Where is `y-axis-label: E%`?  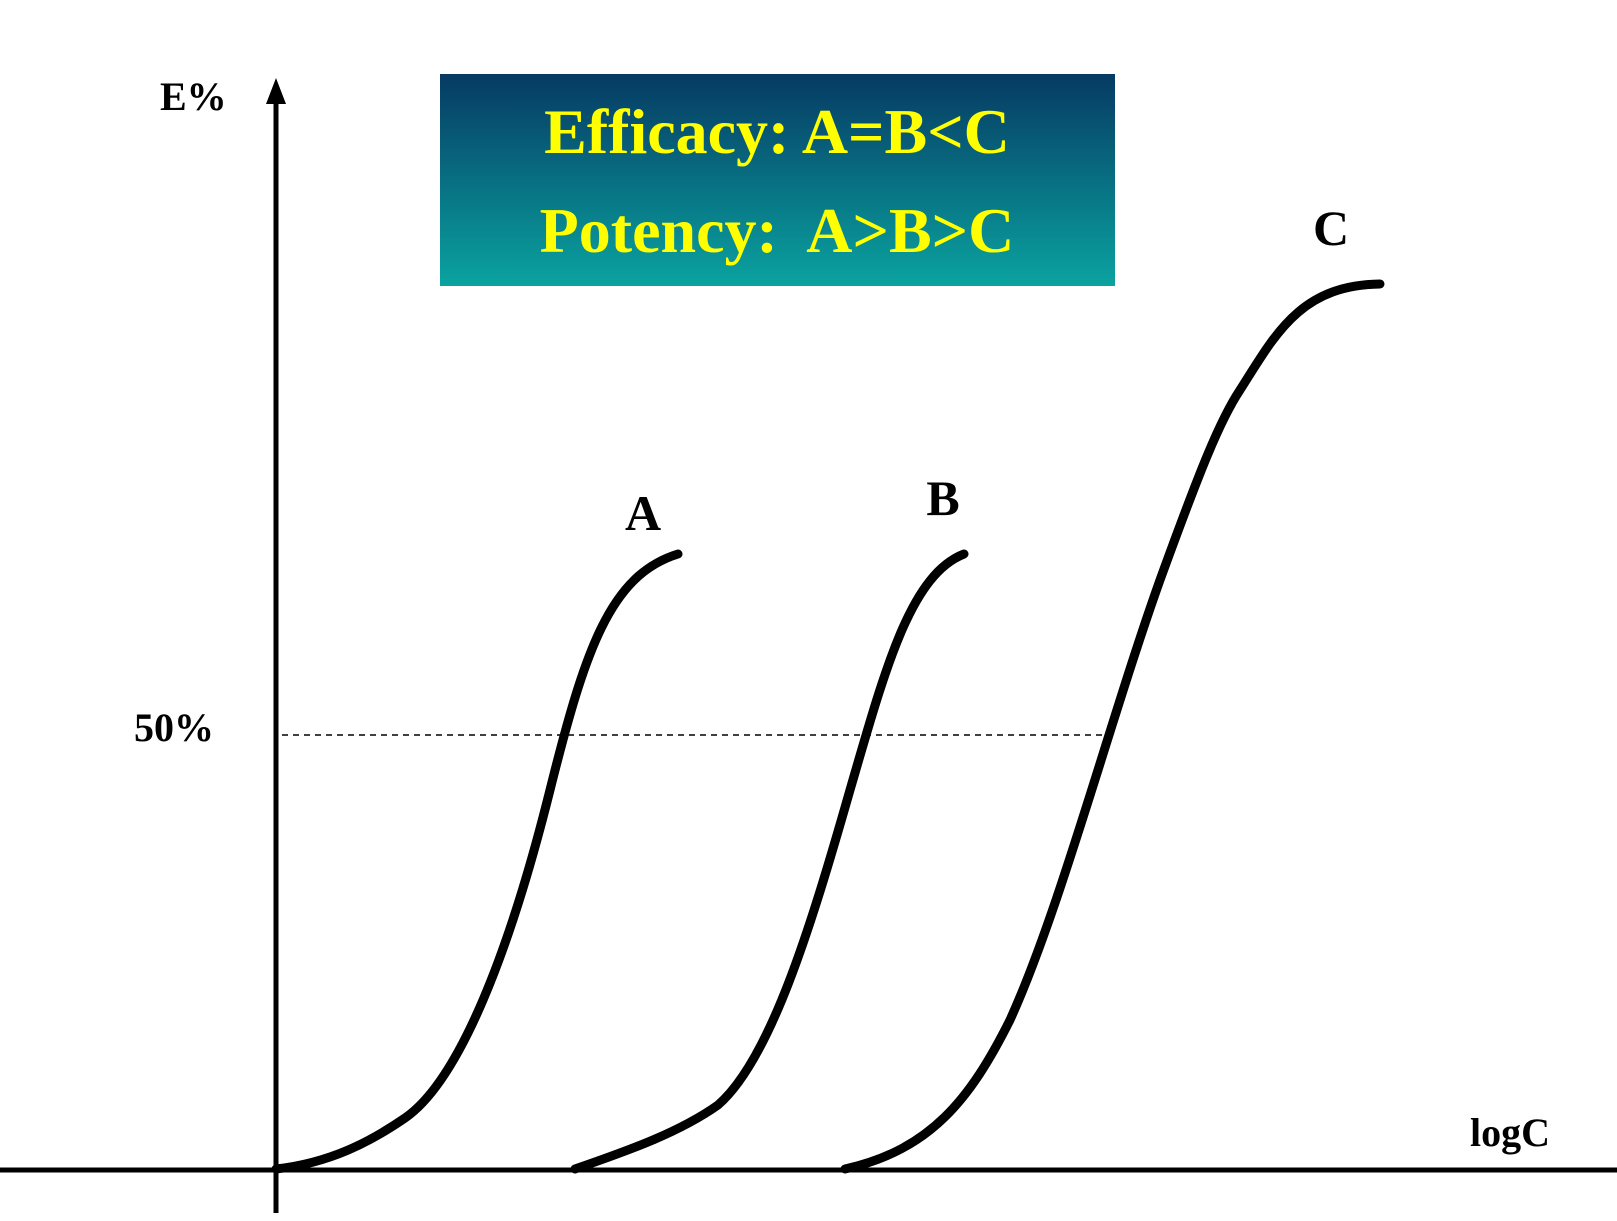 y-axis-label: E% is located at coordinates (193, 96).